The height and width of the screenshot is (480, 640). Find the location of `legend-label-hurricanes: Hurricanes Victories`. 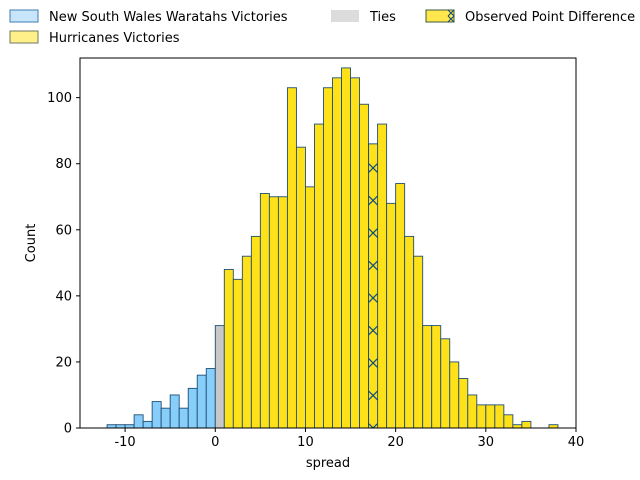

legend-label-hurricanes: Hurricanes Victories is located at coordinates (114, 38).